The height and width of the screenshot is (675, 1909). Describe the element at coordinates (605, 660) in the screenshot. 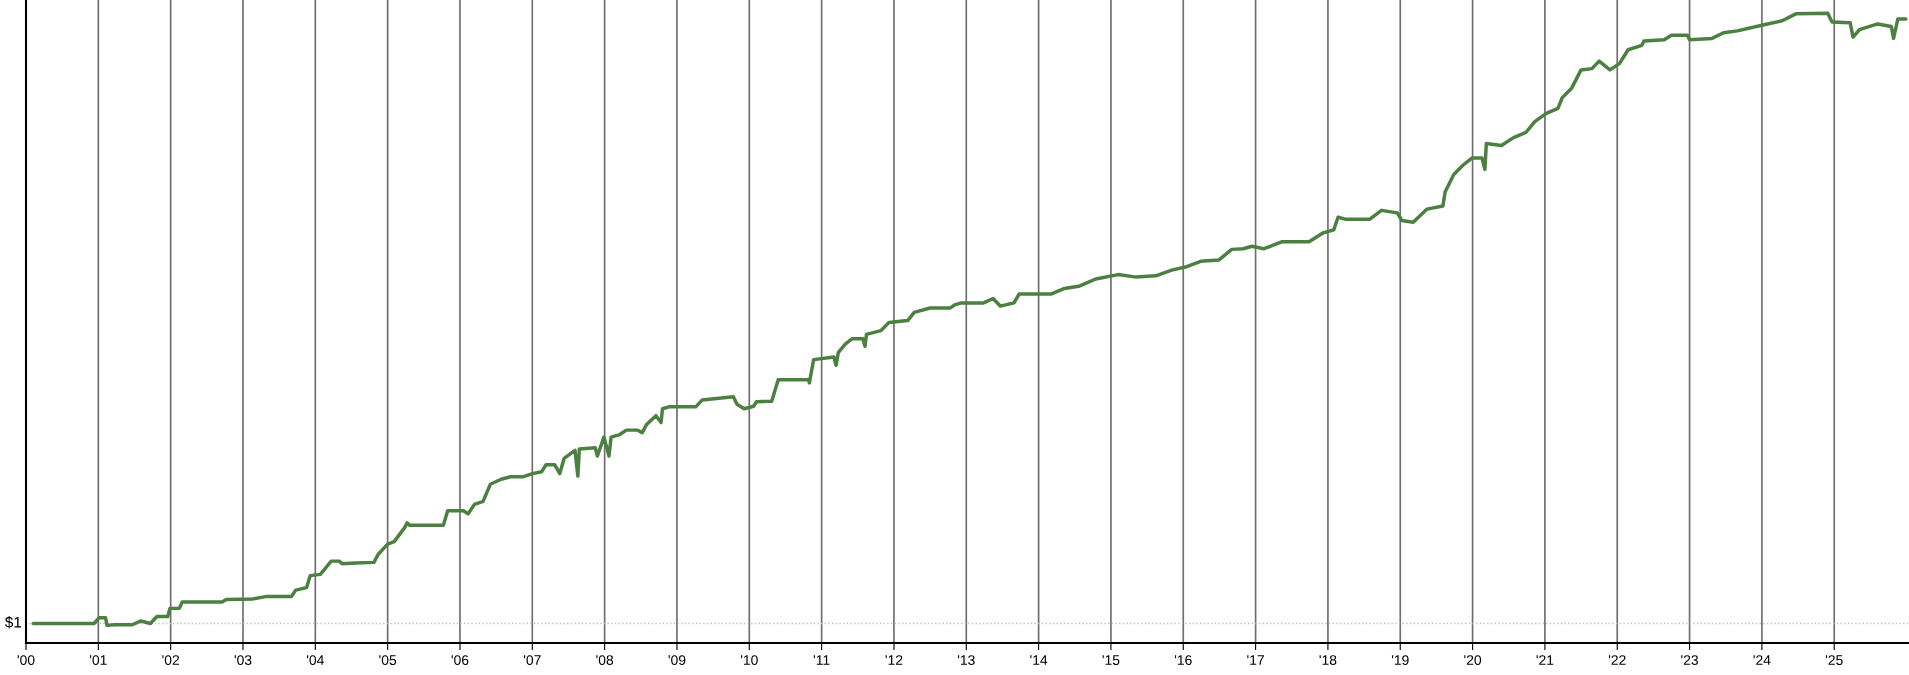

I see `x-tick-label: '08` at that location.